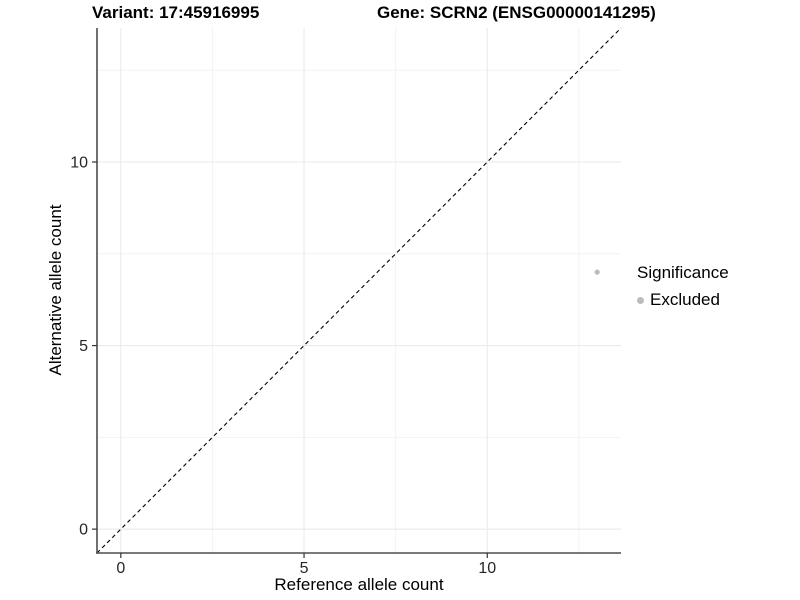 This screenshot has height=600, width=800. I want to click on x-tick-label: 5, so click(304, 568).